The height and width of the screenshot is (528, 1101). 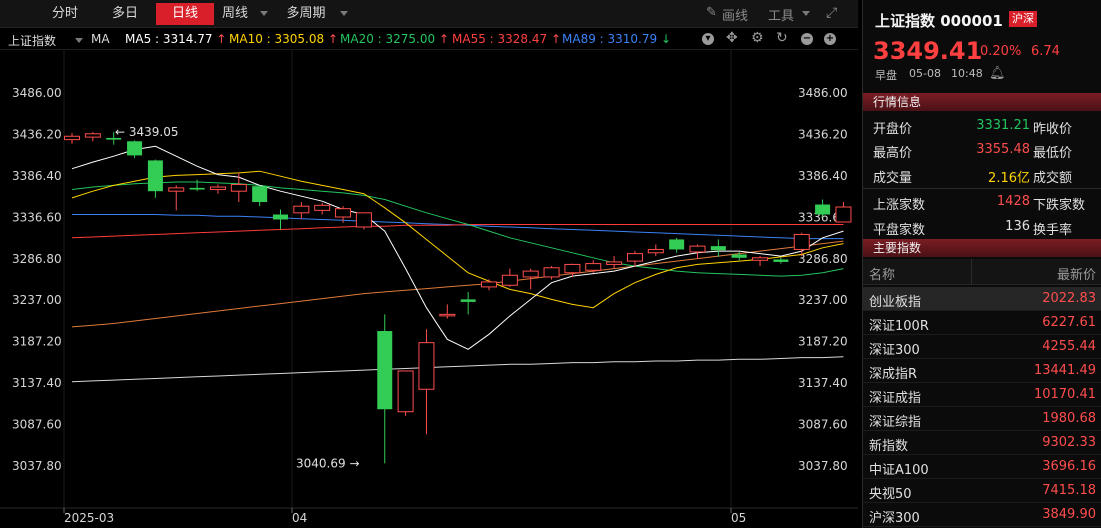 What do you see at coordinates (147, 132) in the screenshot?
I see `high-annotation: ← 3439.05` at bounding box center [147, 132].